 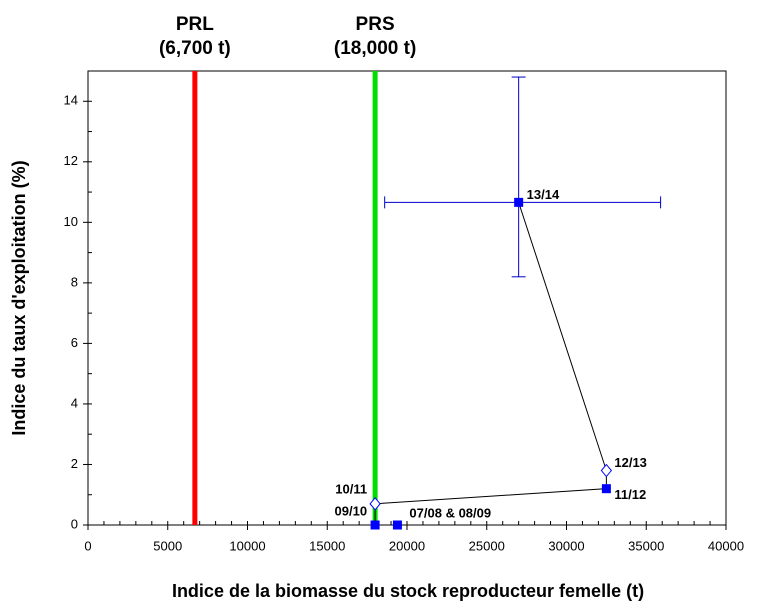 I want to click on y-tick-label: 6, so click(x=74, y=342).